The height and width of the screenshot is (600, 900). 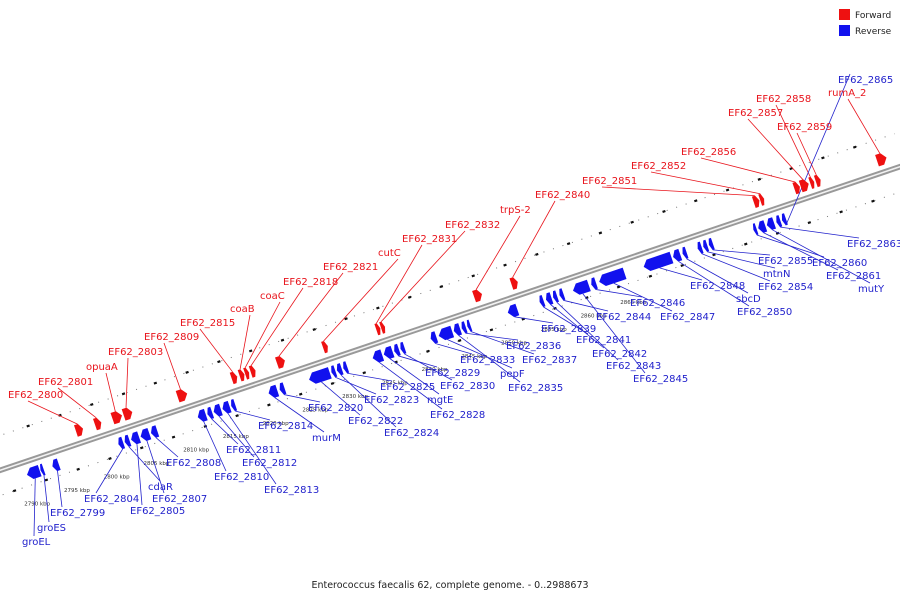 I want to click on label-ef62-2836: EF62_2836, so click(x=533, y=346).